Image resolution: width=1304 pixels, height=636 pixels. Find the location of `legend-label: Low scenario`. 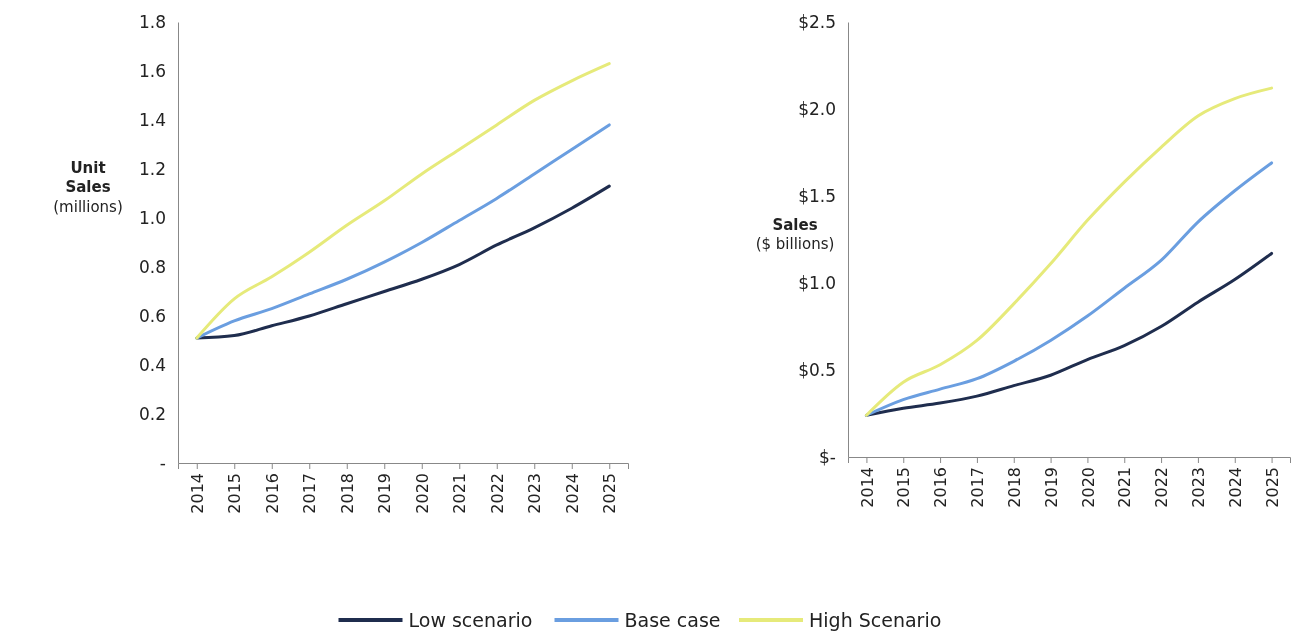

legend-label: Low scenario is located at coordinates (470, 619).